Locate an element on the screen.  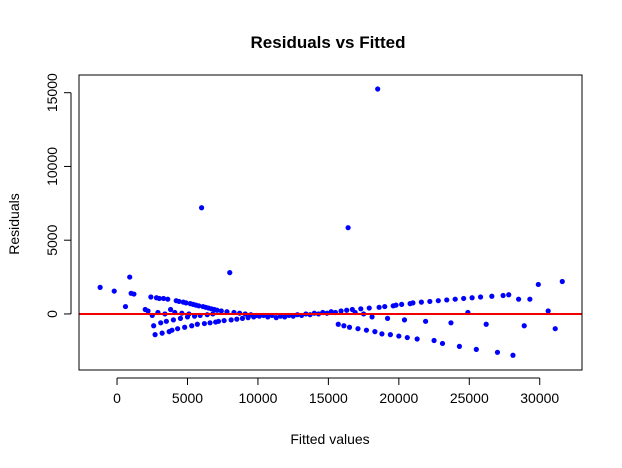
x-tick-label: 5000 is located at coordinates (187, 398).